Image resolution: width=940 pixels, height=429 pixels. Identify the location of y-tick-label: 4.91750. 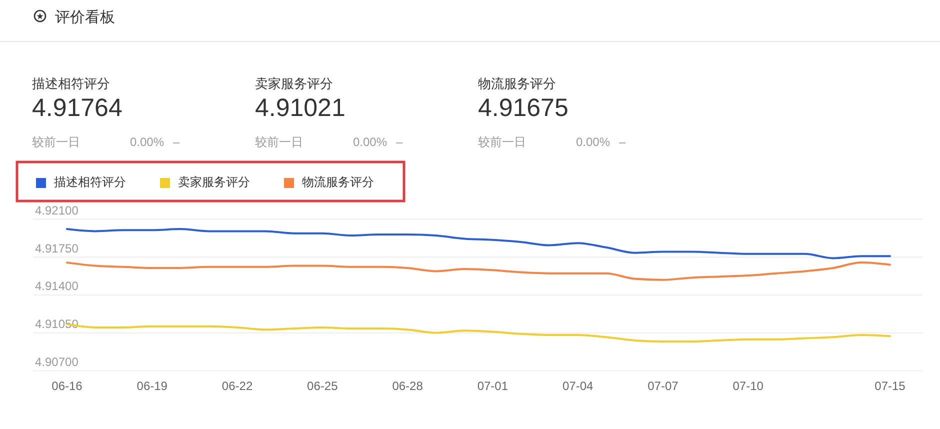
(57, 248).